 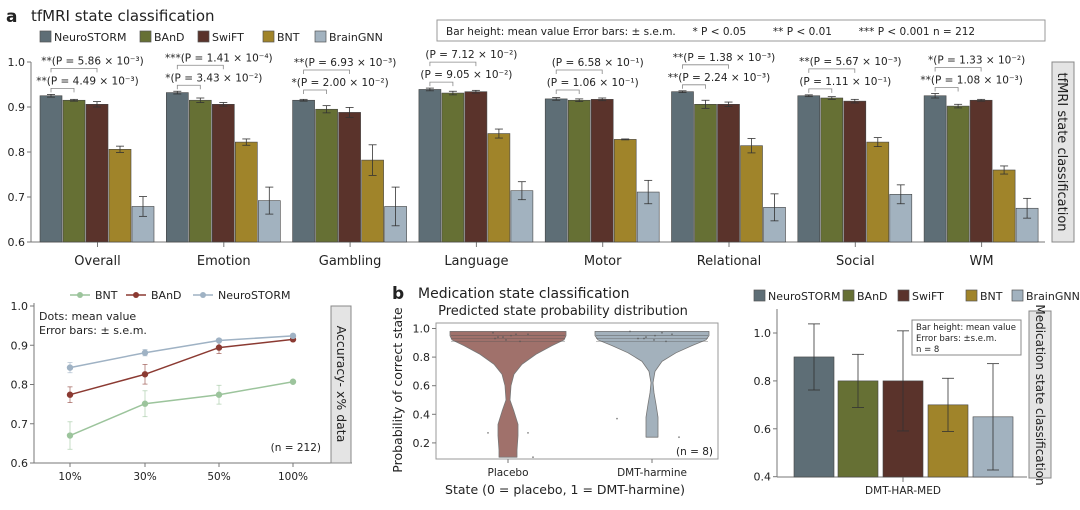 I want to click on x-tick-label: DMT-harmine, so click(x=652, y=473).